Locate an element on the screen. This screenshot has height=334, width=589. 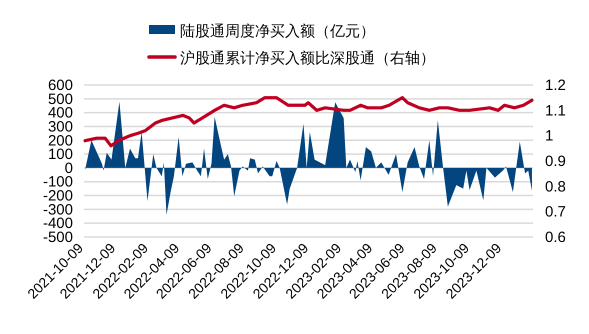
y2-tick-label: 1 is located at coordinates (549, 136).